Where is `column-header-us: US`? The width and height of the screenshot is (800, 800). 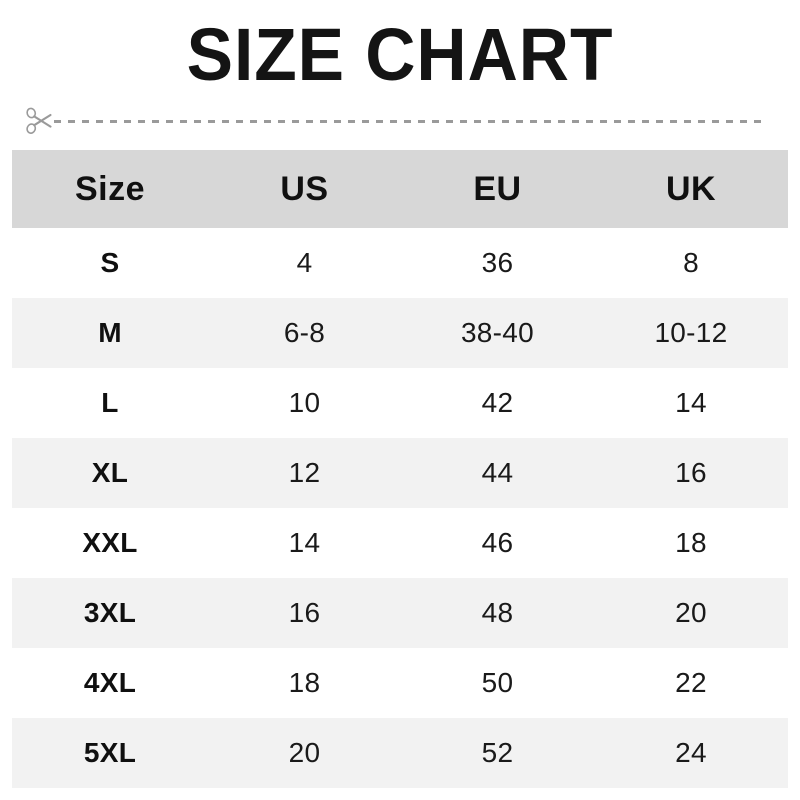
column-header-us: US is located at coordinates (304, 188).